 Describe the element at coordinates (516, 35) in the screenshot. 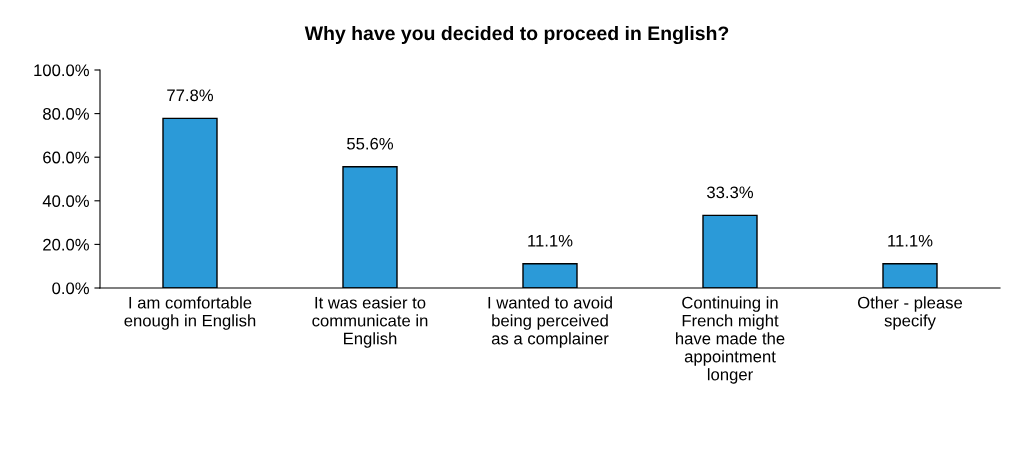

I see `chart-title: Why have you decided to proceed in English?` at that location.